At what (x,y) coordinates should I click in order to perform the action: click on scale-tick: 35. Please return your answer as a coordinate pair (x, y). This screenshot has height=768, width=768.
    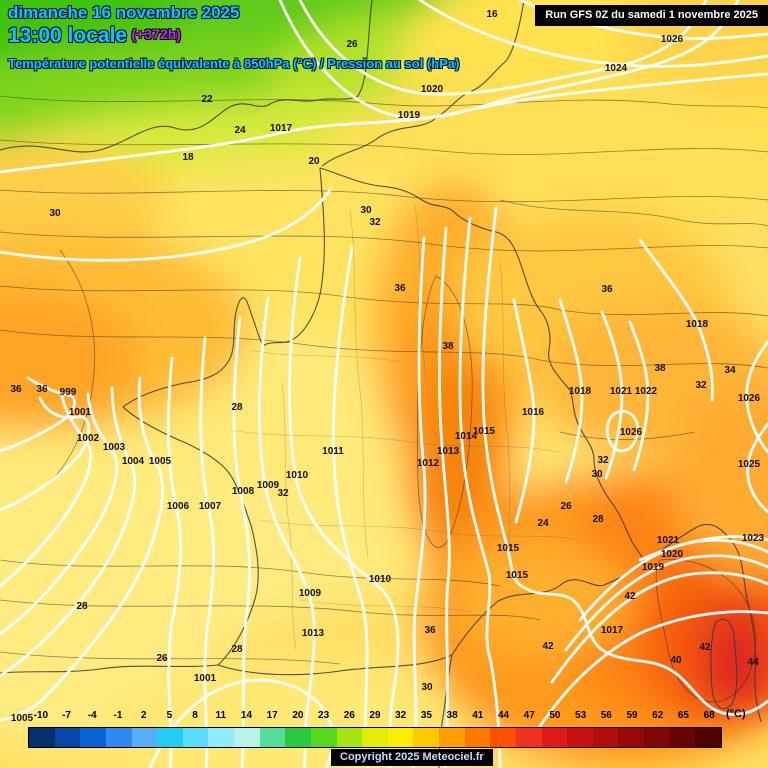
    Looking at the image, I should click on (426, 715).